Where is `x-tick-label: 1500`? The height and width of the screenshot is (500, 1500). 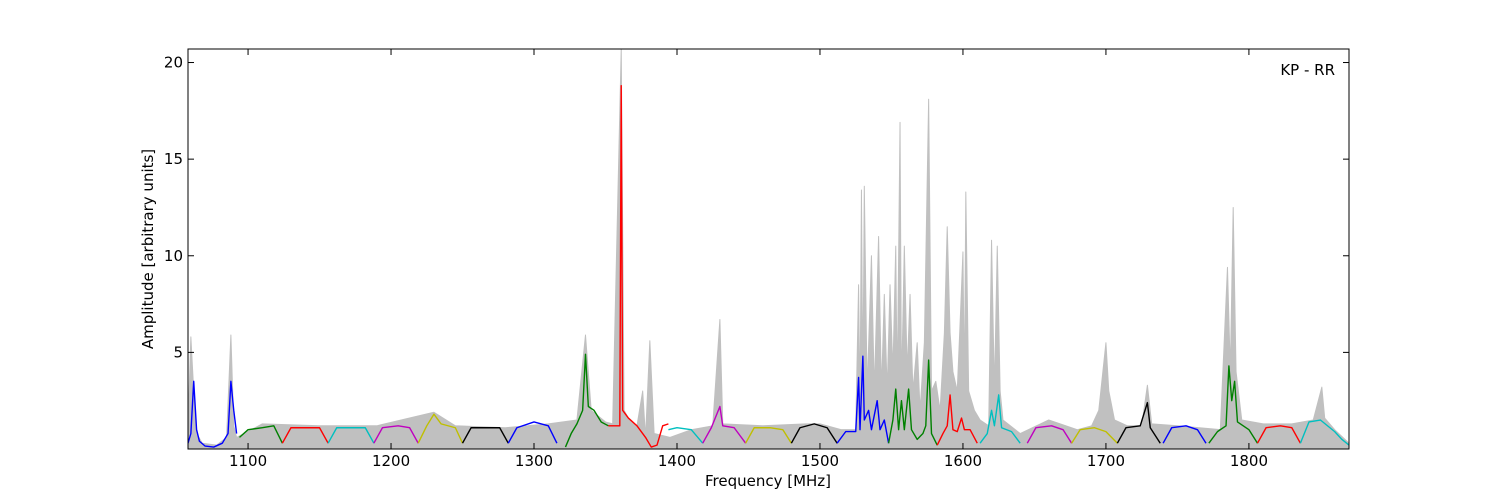
x-tick-label: 1500 is located at coordinates (820, 461).